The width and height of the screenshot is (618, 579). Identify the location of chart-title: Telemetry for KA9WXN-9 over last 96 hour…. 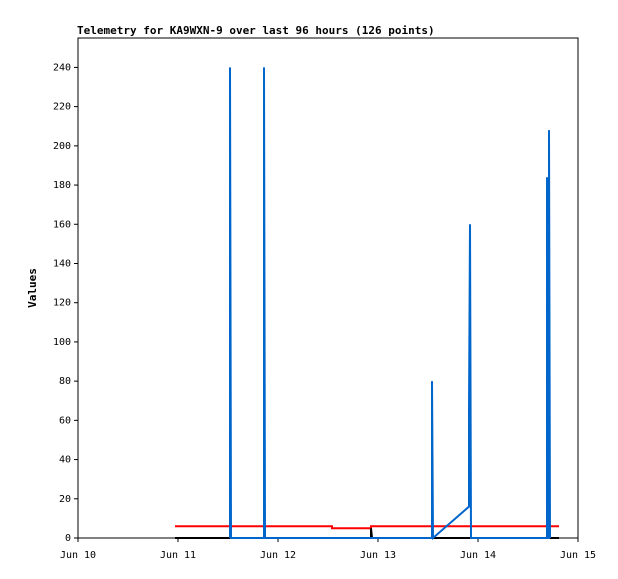
(256, 30).